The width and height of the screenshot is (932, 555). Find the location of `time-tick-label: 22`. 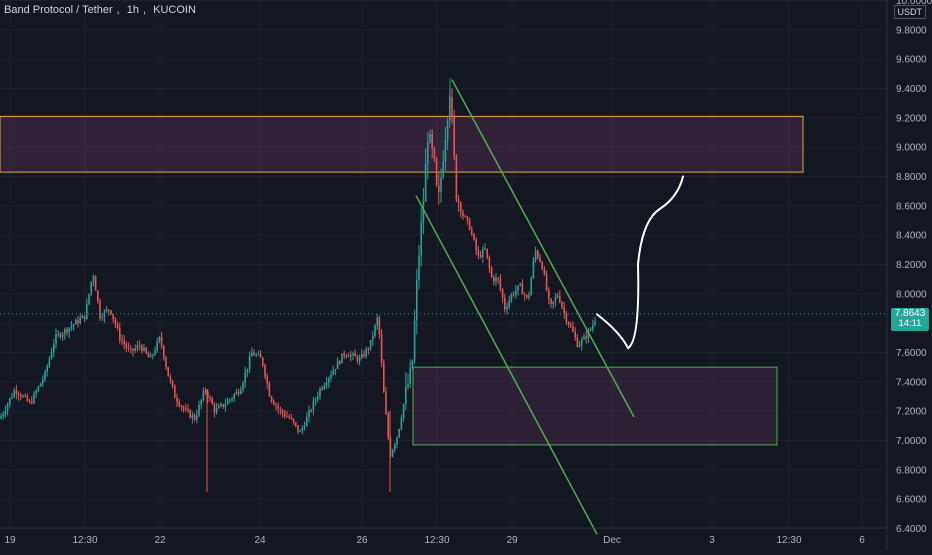

time-tick-label: 22 is located at coordinates (160, 540).